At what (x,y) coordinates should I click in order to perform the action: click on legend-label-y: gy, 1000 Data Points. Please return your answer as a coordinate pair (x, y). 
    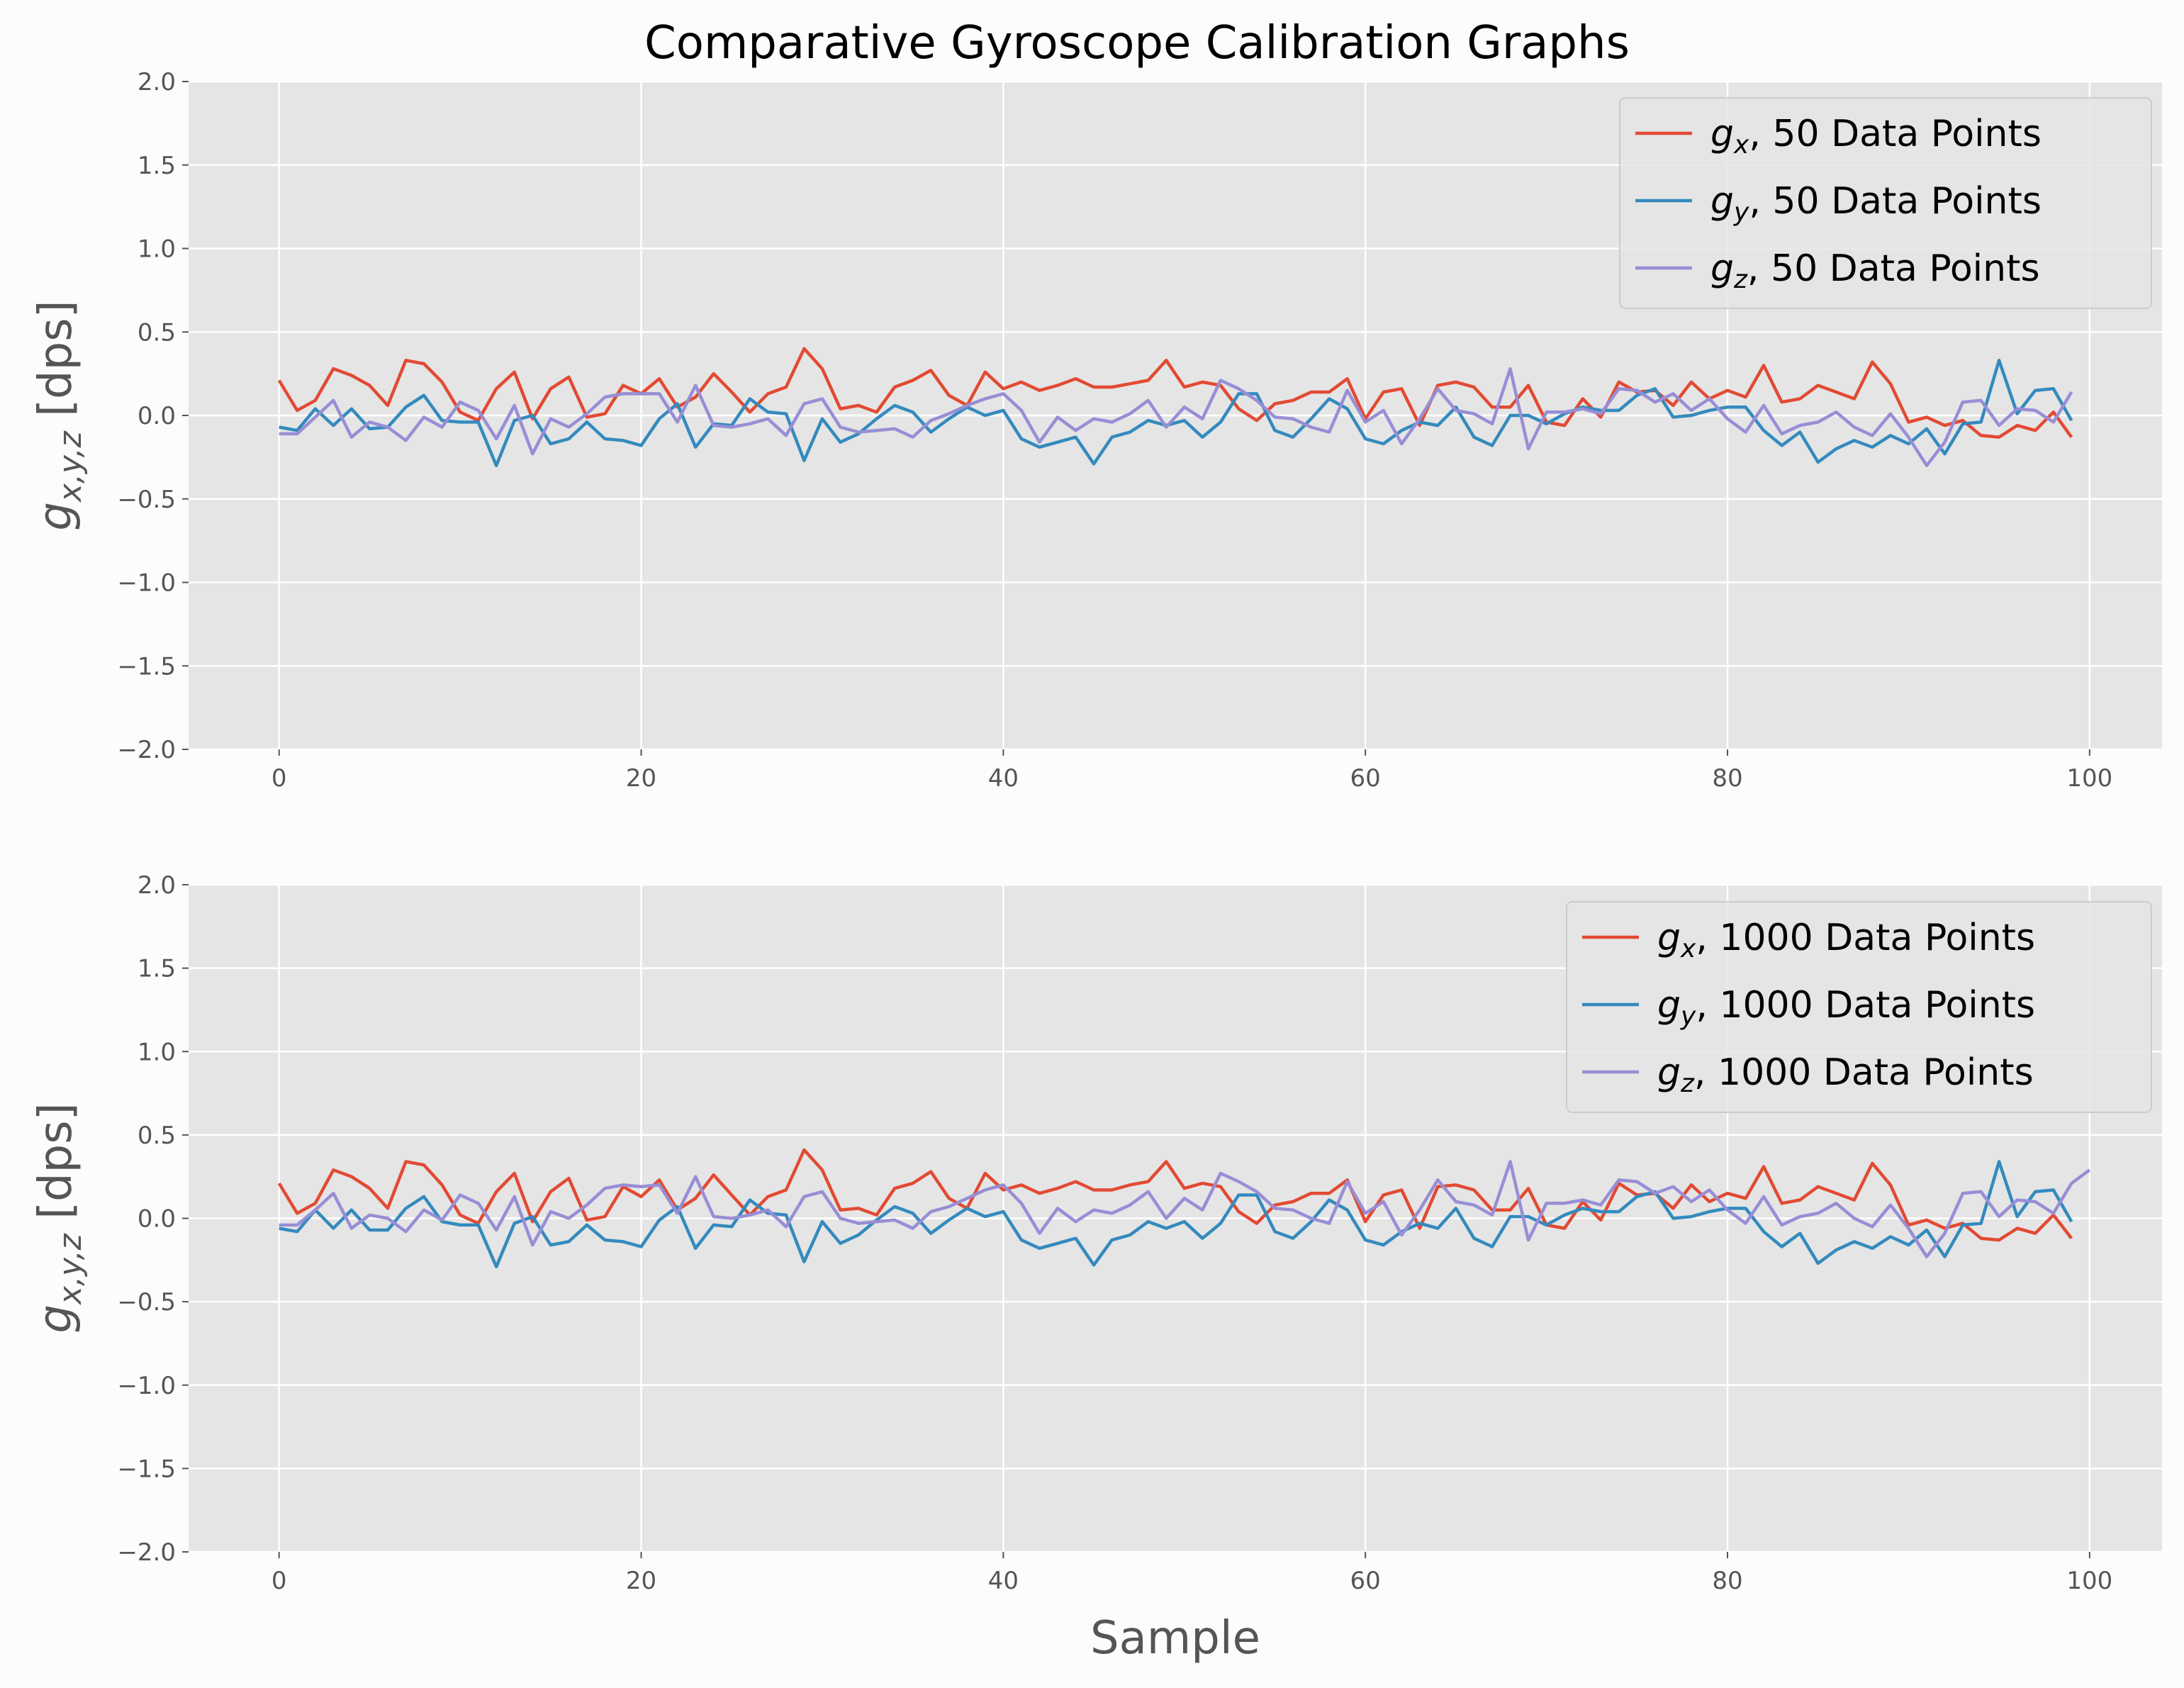
    Looking at the image, I should click on (1846, 1007).